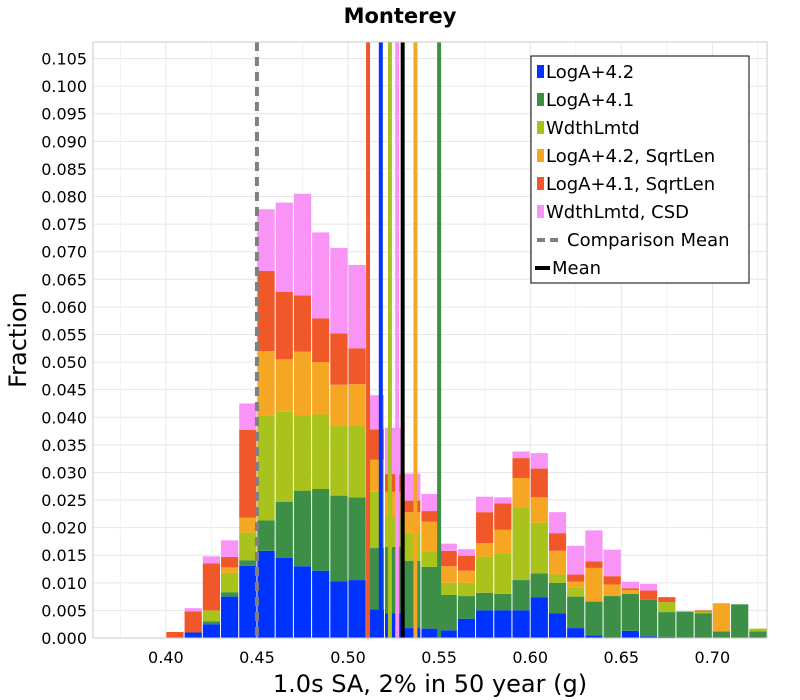  What do you see at coordinates (400, 16) in the screenshot?
I see `chart-title: Monterey` at bounding box center [400, 16].